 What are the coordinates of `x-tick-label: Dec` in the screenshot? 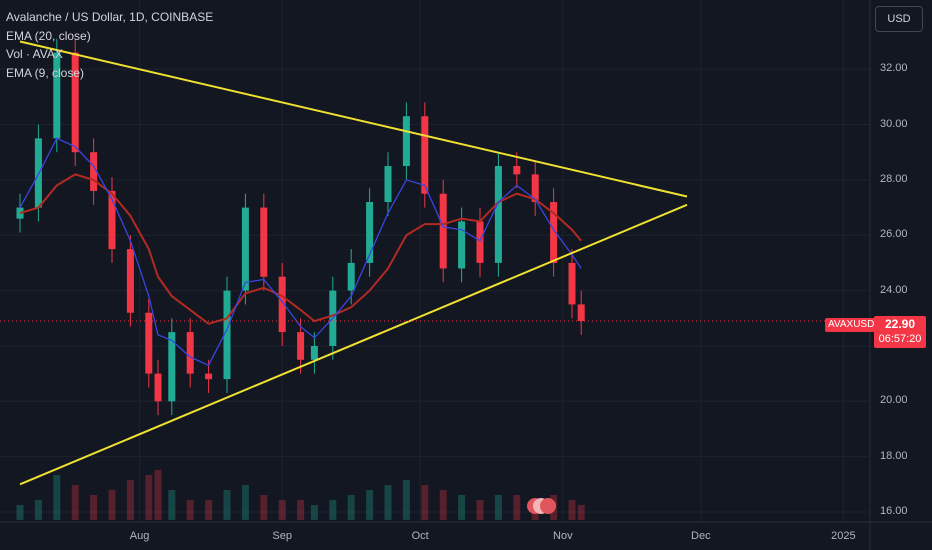 It's located at (701, 536).